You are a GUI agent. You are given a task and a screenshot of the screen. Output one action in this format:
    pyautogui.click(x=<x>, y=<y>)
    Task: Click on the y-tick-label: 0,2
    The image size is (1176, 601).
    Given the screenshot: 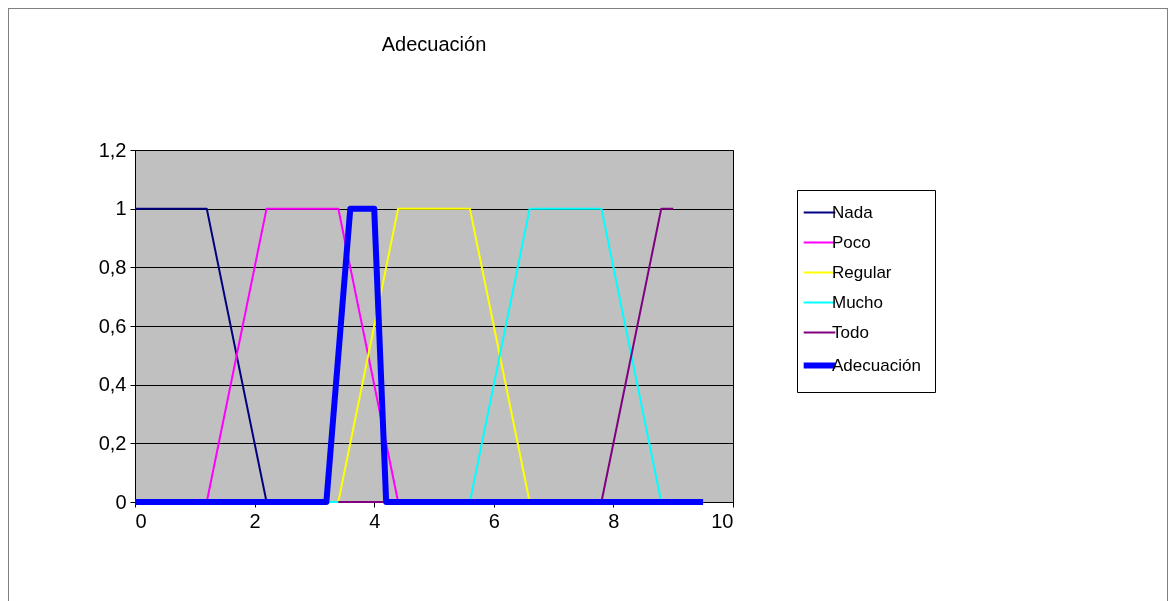 What is the action you would take?
    pyautogui.click(x=112, y=442)
    